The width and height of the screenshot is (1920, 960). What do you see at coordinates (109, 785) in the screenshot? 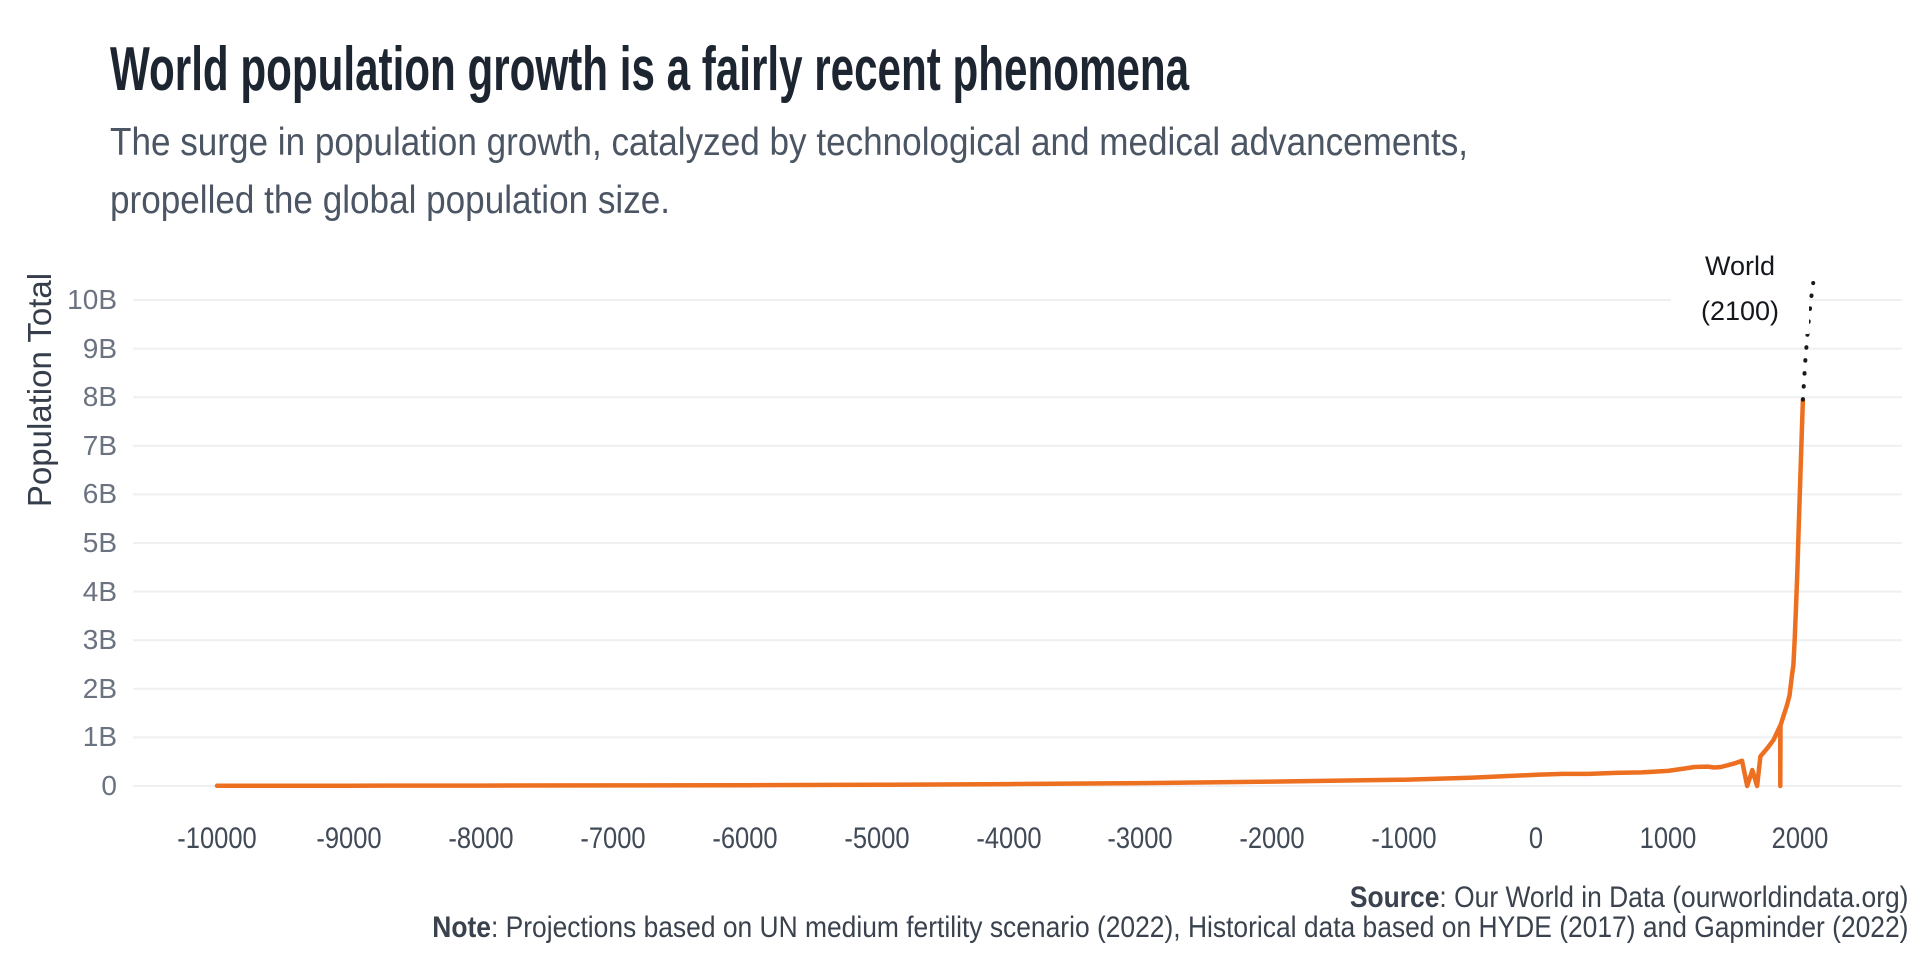
I see `y-tick-label: 0` at bounding box center [109, 785].